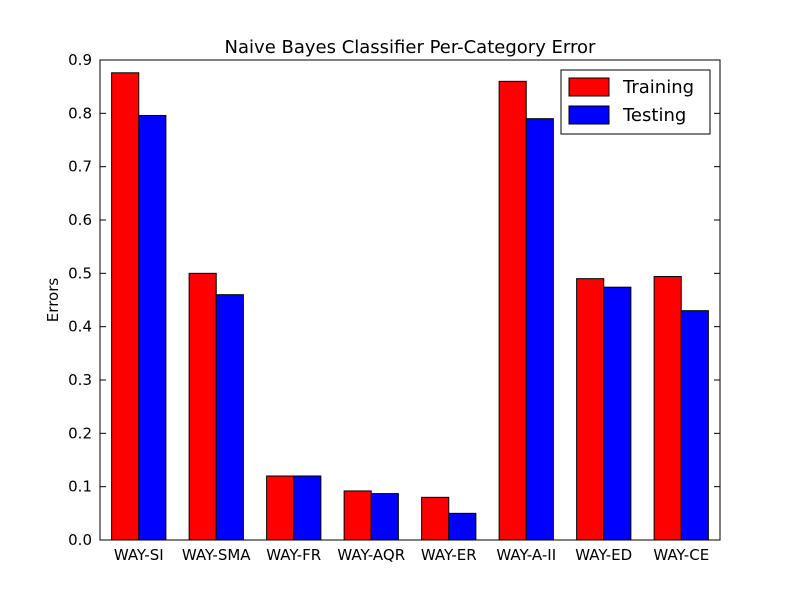 Image resolution: width=800 pixels, height=604 pixels. What do you see at coordinates (589, 87) in the screenshot?
I see `legend-swatch-training` at bounding box center [589, 87].